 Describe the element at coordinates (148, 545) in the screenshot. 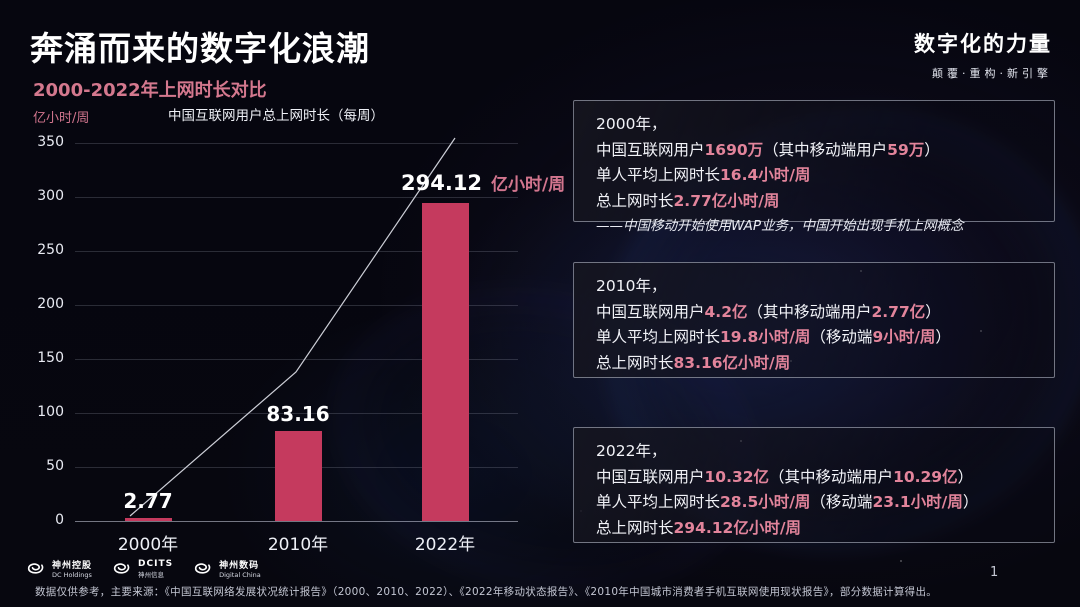

I see `x-axis-label: 2000年` at that location.